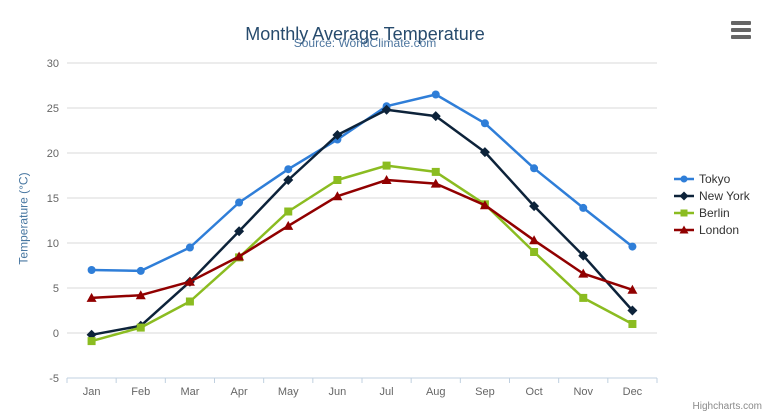 The width and height of the screenshot is (769, 416). Describe the element at coordinates (338, 392) in the screenshot. I see `x-tick-label: Jun` at that location.